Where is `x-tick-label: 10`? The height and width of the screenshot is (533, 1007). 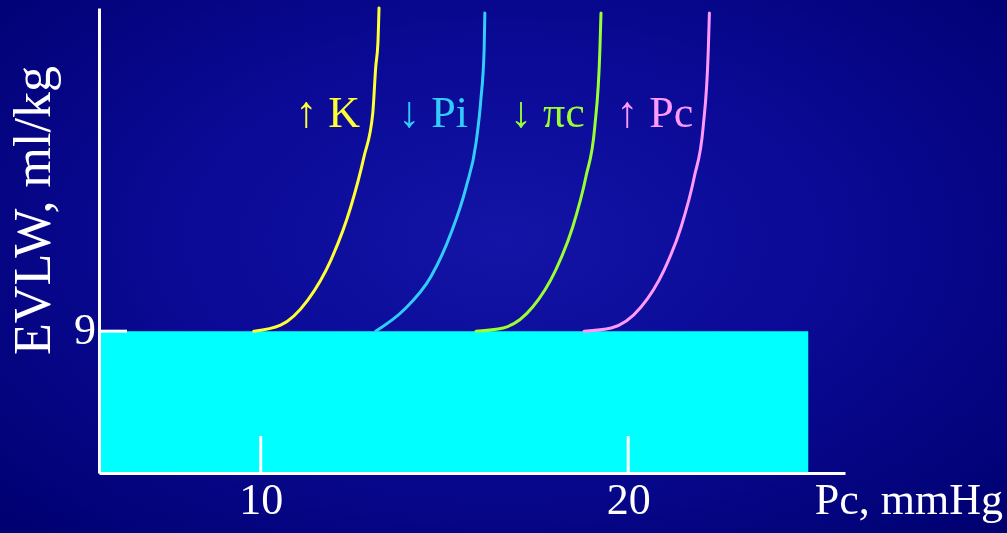
x-tick-label: 10 is located at coordinates (261, 500).